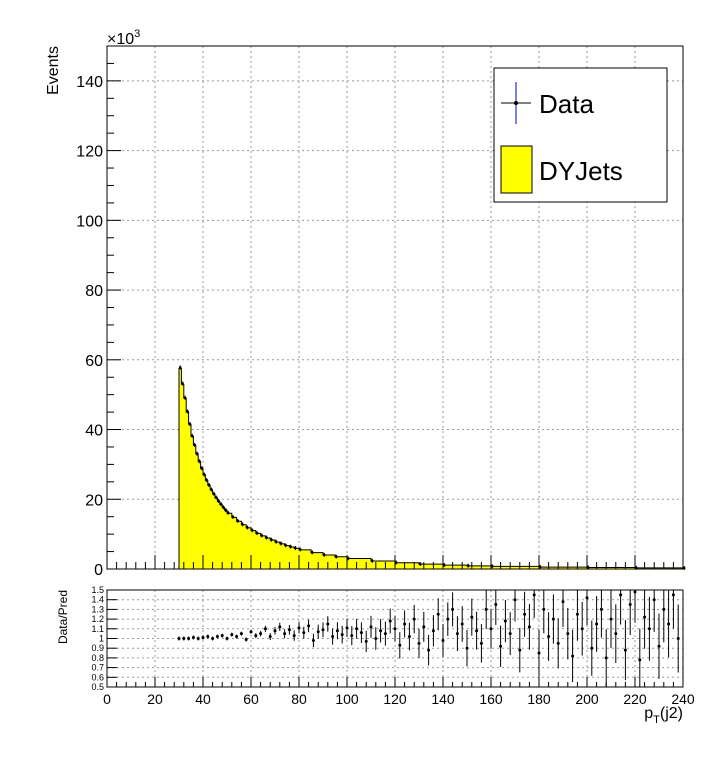 The height and width of the screenshot is (775, 718). What do you see at coordinates (155, 699) in the screenshot?
I see `x-tick-label: 20` at bounding box center [155, 699].